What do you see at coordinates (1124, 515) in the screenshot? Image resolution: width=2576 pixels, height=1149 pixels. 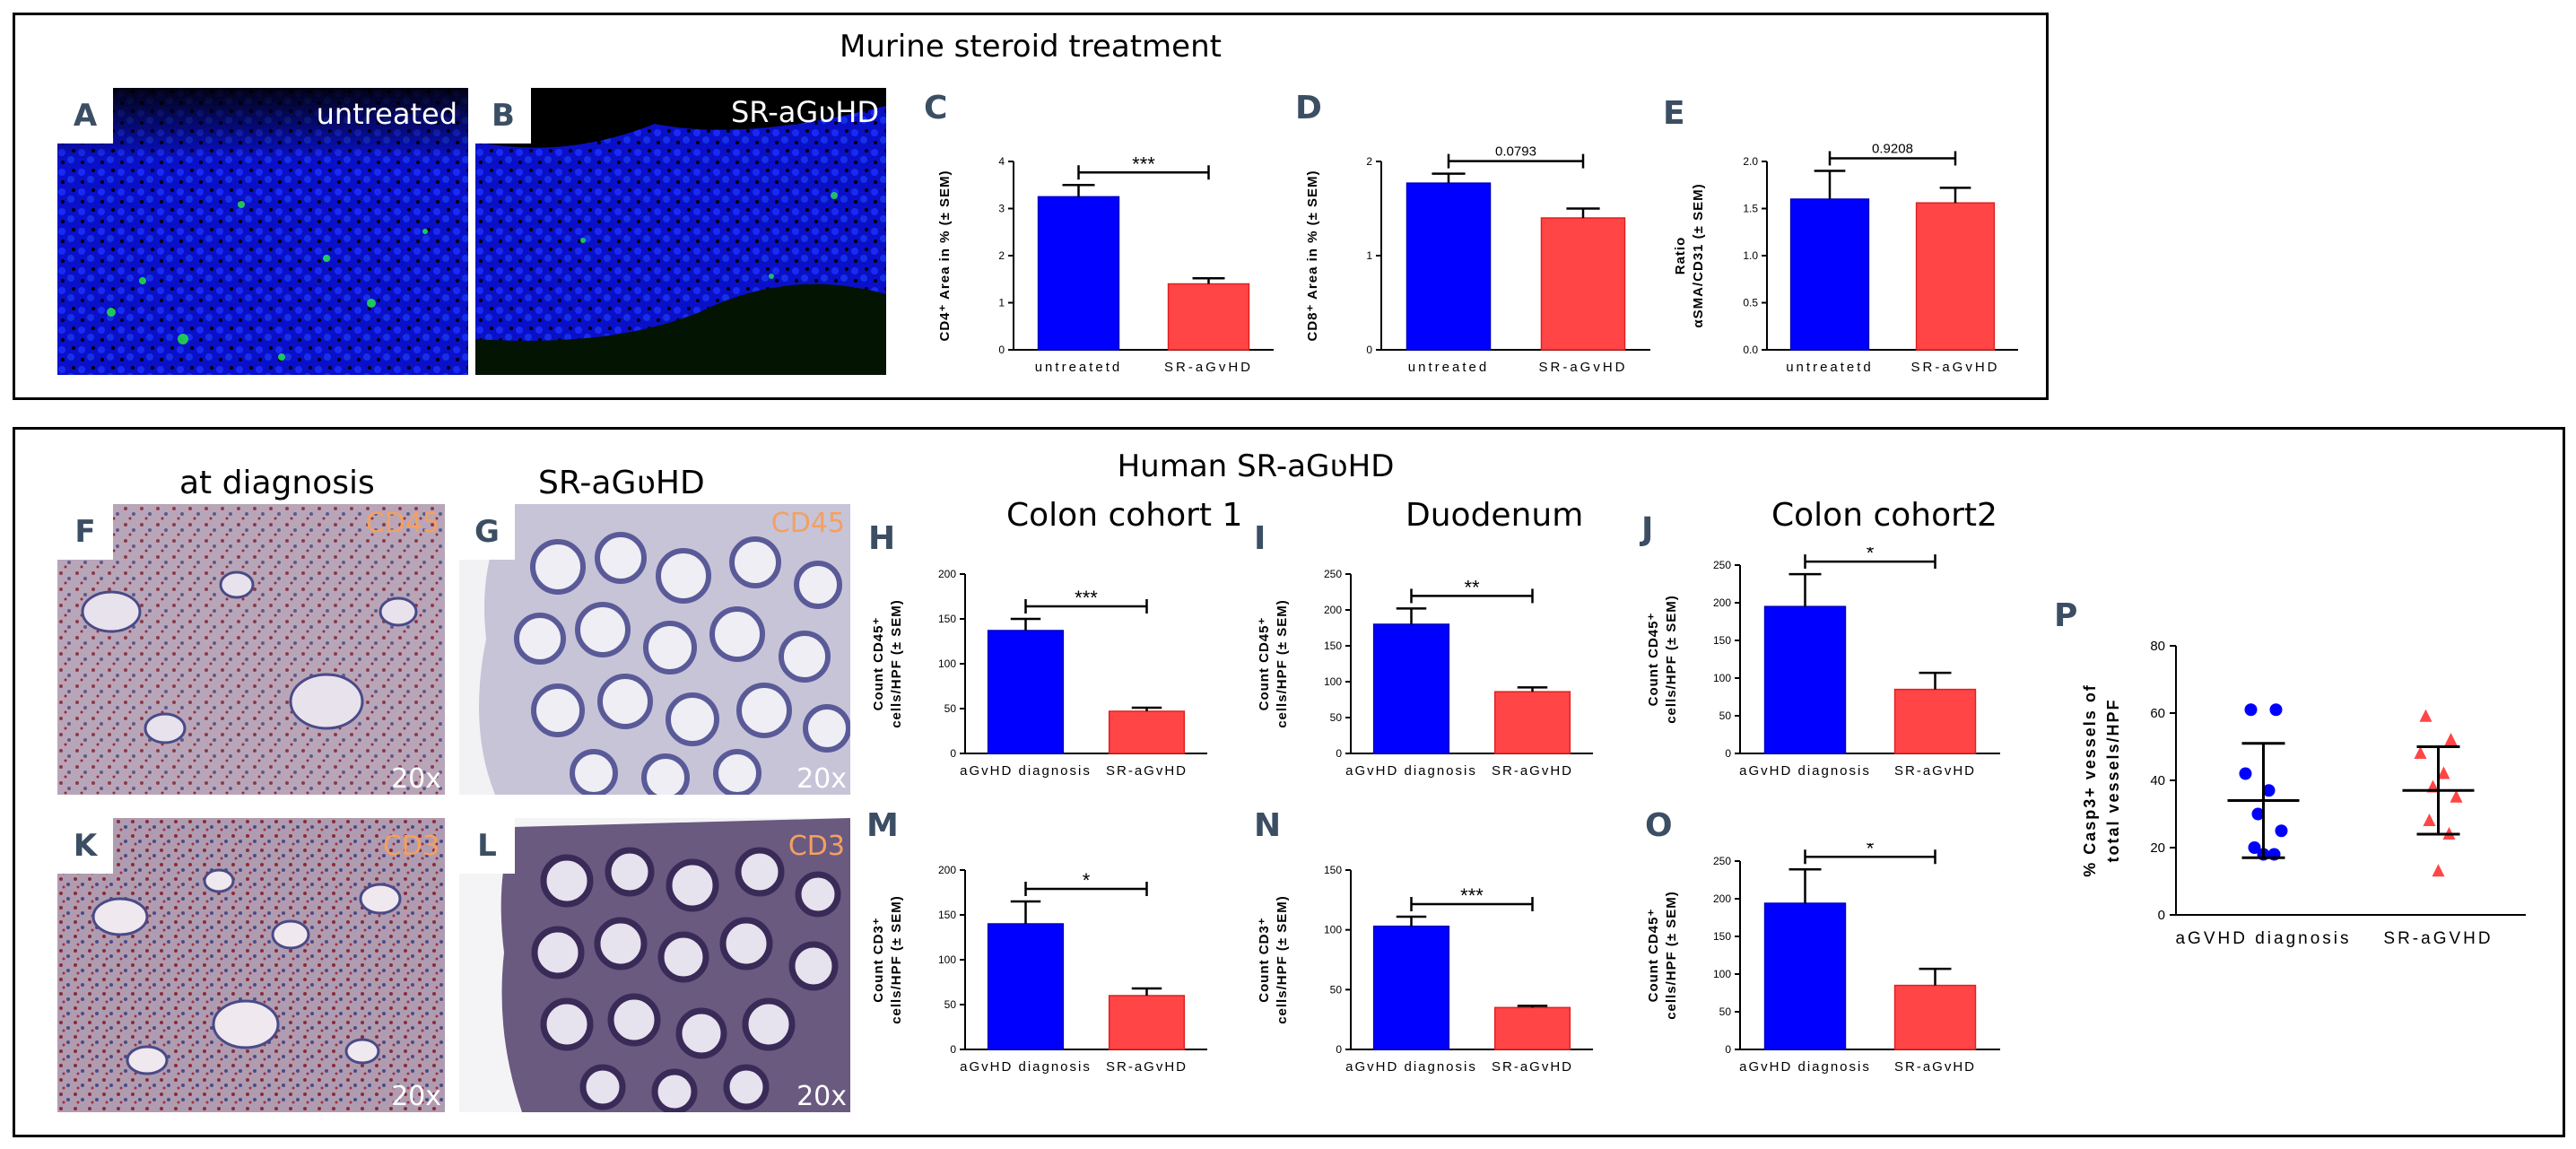 I see `colon-cohort-1-heading: Colon cohort 1` at bounding box center [1124, 515].